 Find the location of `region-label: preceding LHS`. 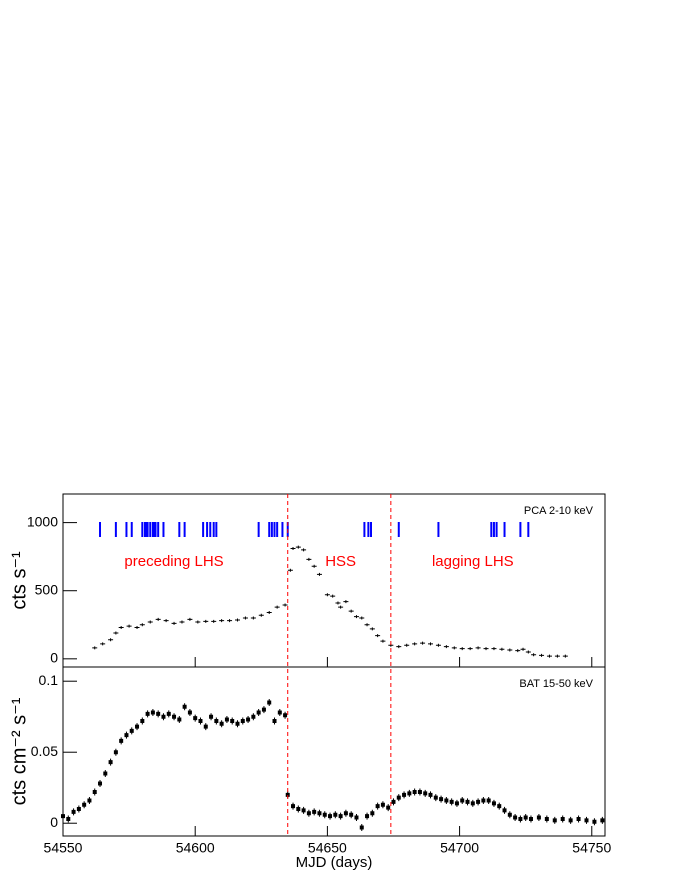

region-label: preceding LHS is located at coordinates (173, 561).